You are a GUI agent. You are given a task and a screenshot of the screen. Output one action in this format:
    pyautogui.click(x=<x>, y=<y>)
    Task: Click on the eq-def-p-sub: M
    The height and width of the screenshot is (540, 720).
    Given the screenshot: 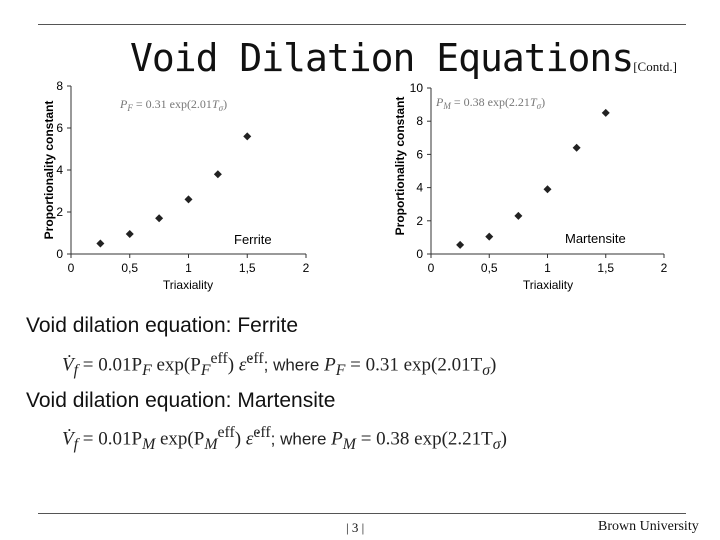 What is the action you would take?
    pyautogui.click(x=349, y=445)
    